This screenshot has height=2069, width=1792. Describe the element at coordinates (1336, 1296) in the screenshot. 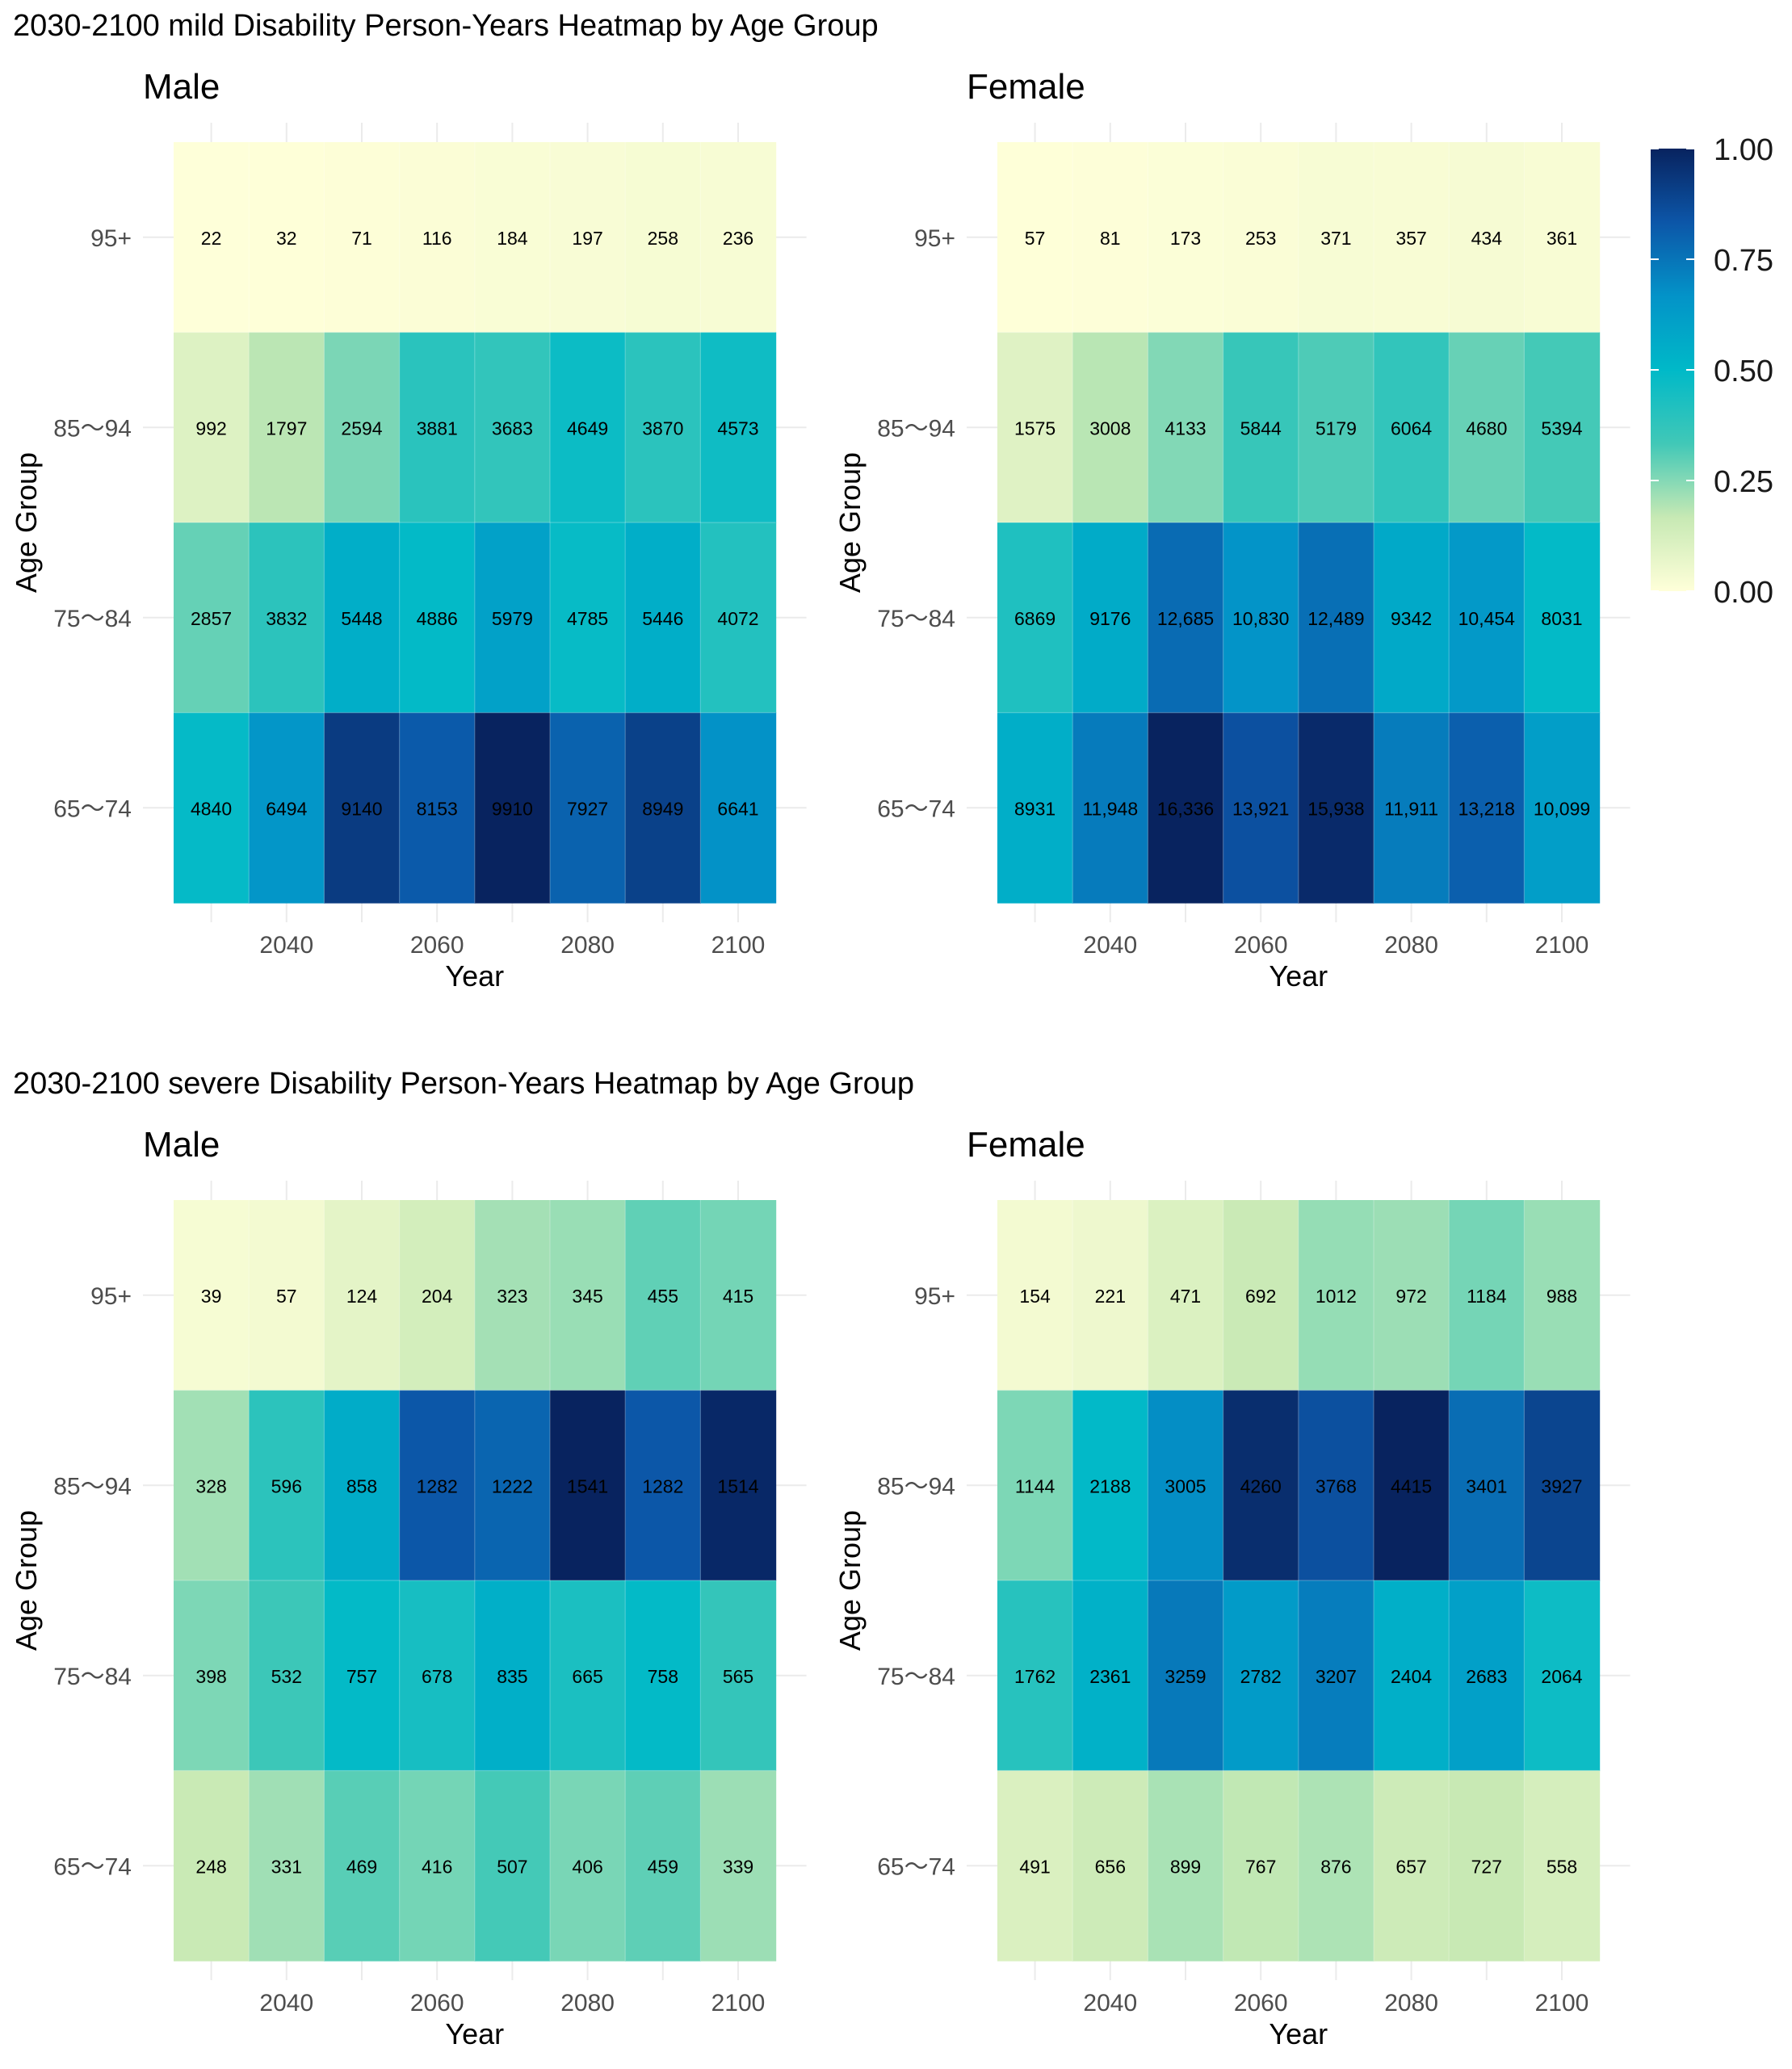

I see `cell-value-label: 1012` at that location.